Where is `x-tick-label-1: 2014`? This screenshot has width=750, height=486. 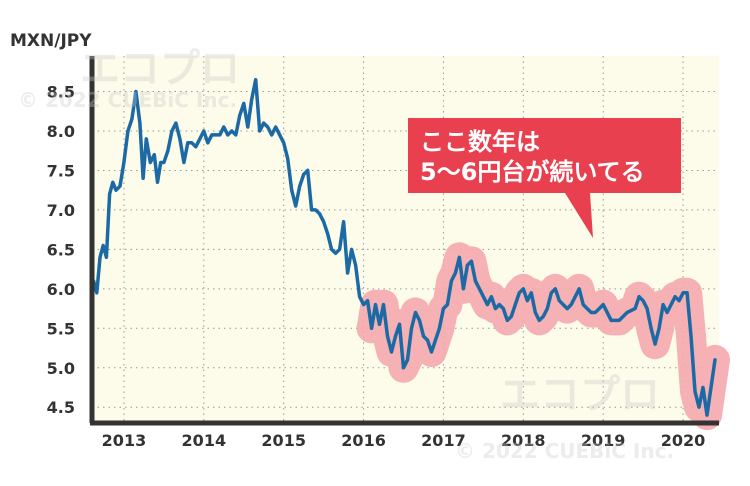
x-tick-label-1: 2014 is located at coordinates (204, 440).